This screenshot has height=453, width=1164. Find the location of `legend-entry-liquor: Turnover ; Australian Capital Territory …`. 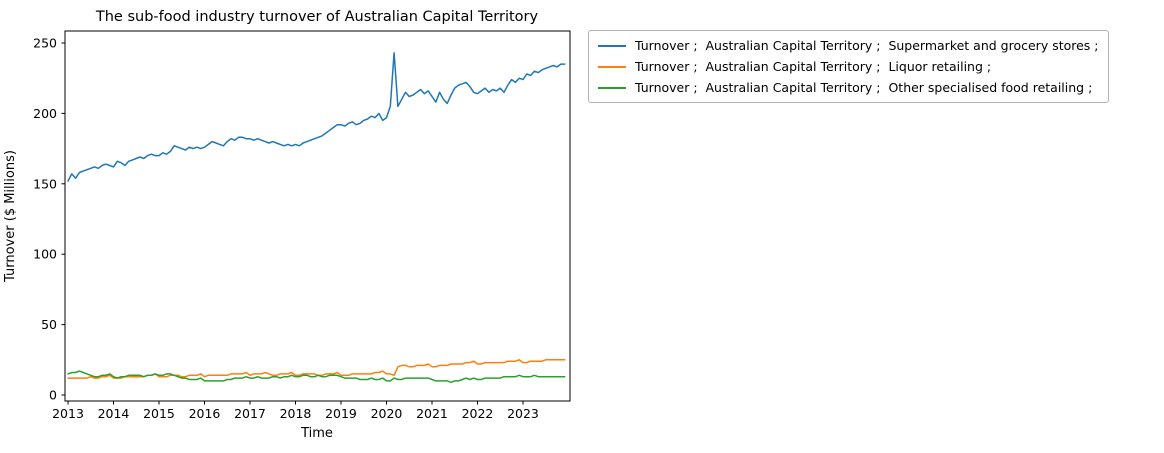

legend-entry-liquor: Turnover ; Australian Capital Territory … is located at coordinates (848, 66).